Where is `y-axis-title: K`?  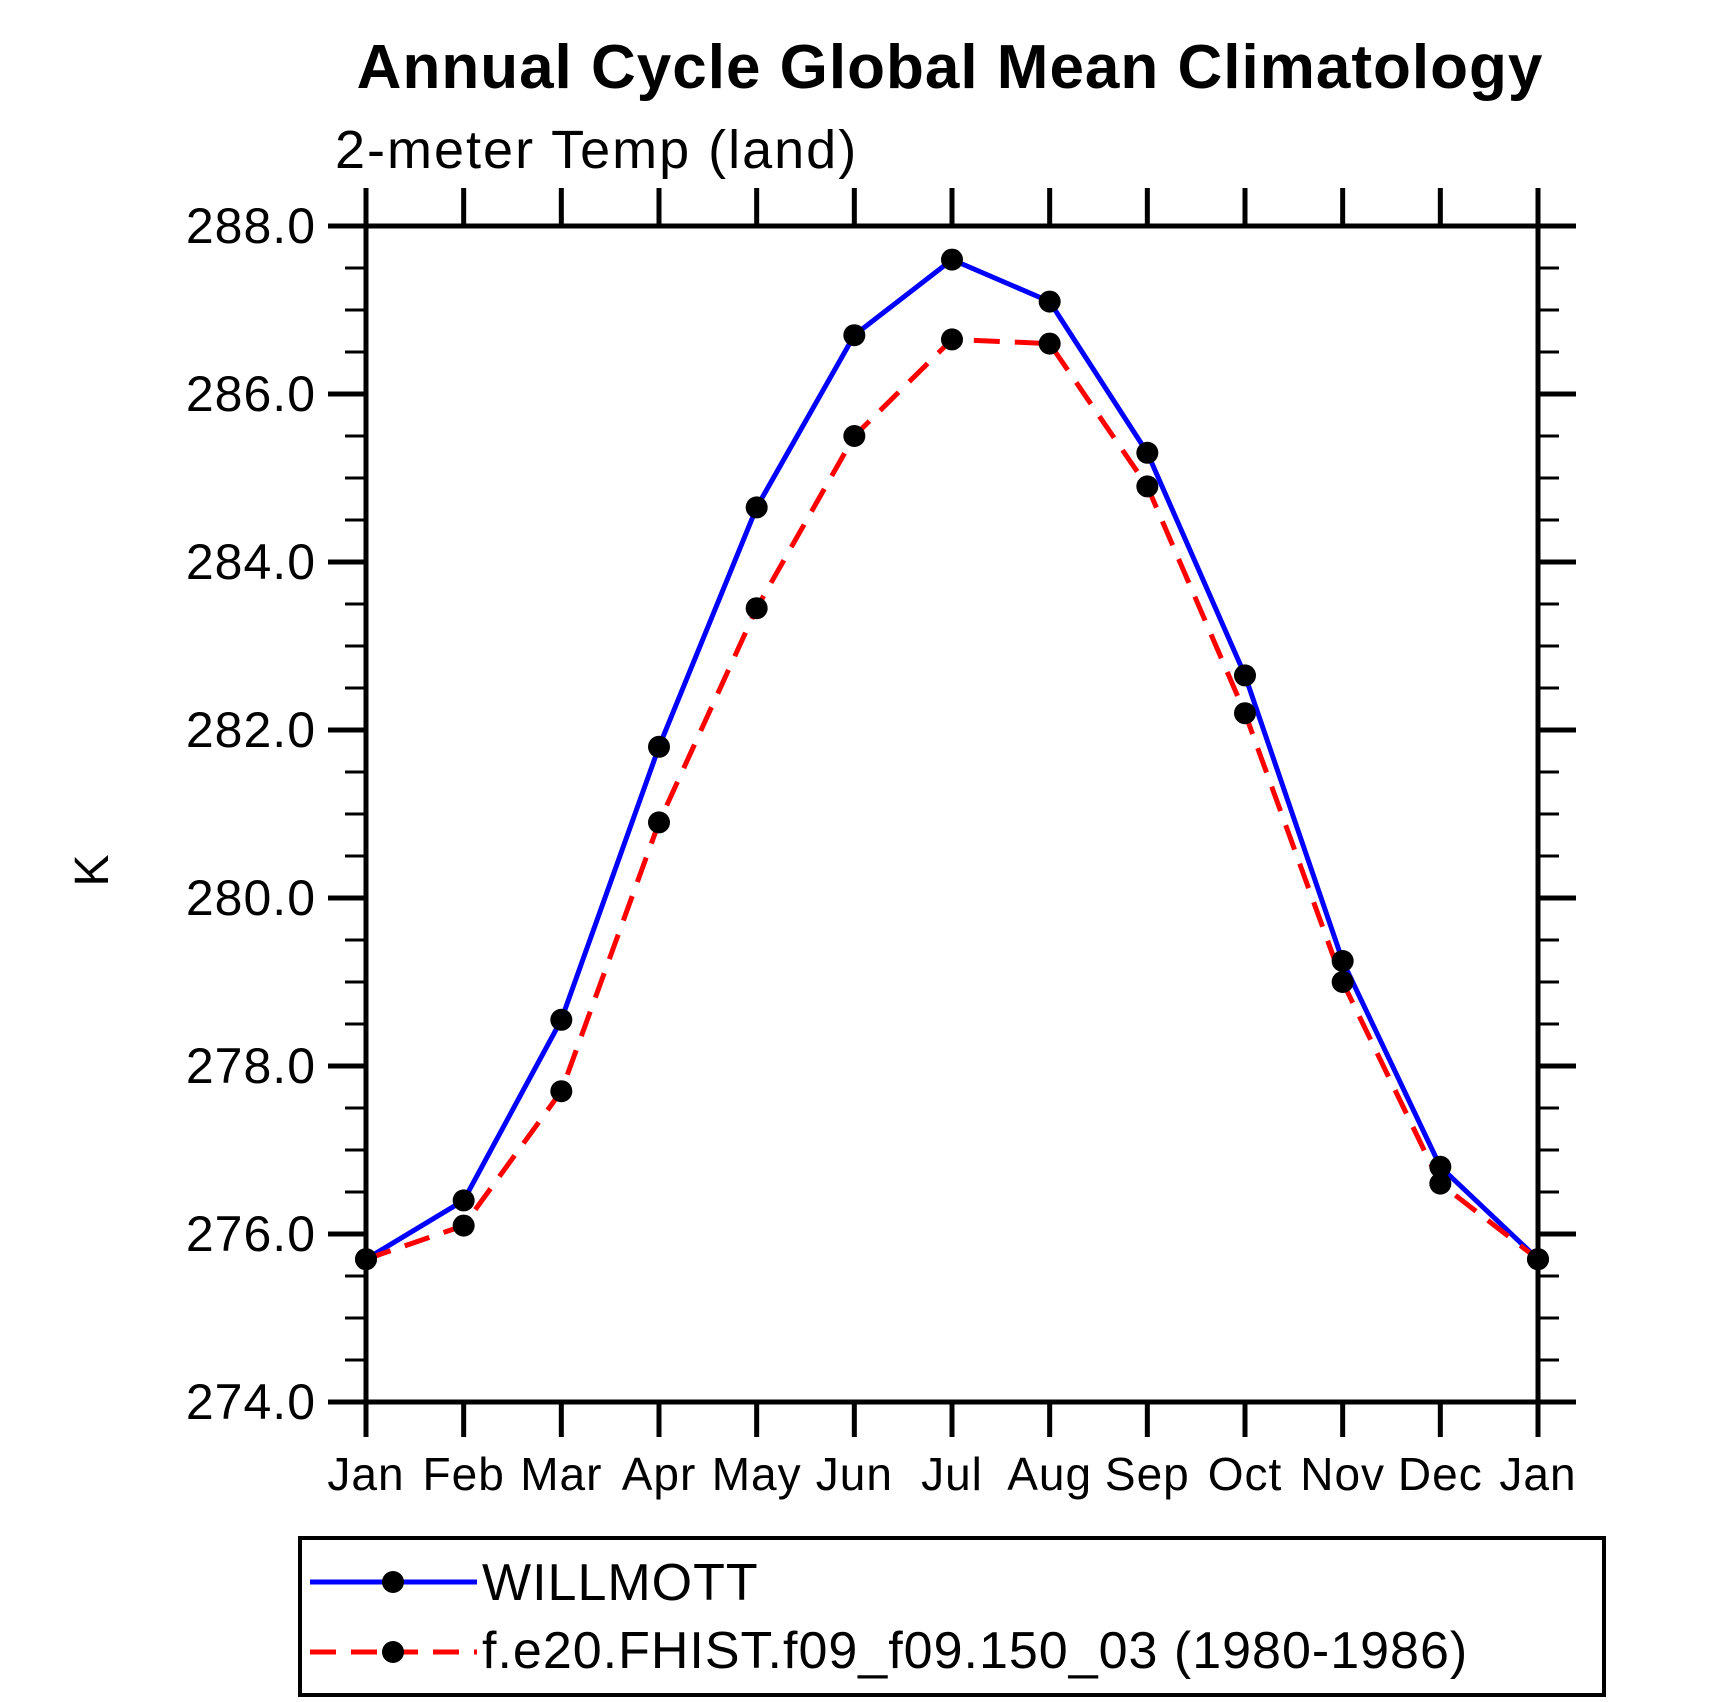 y-axis-title: K is located at coordinates (92, 869).